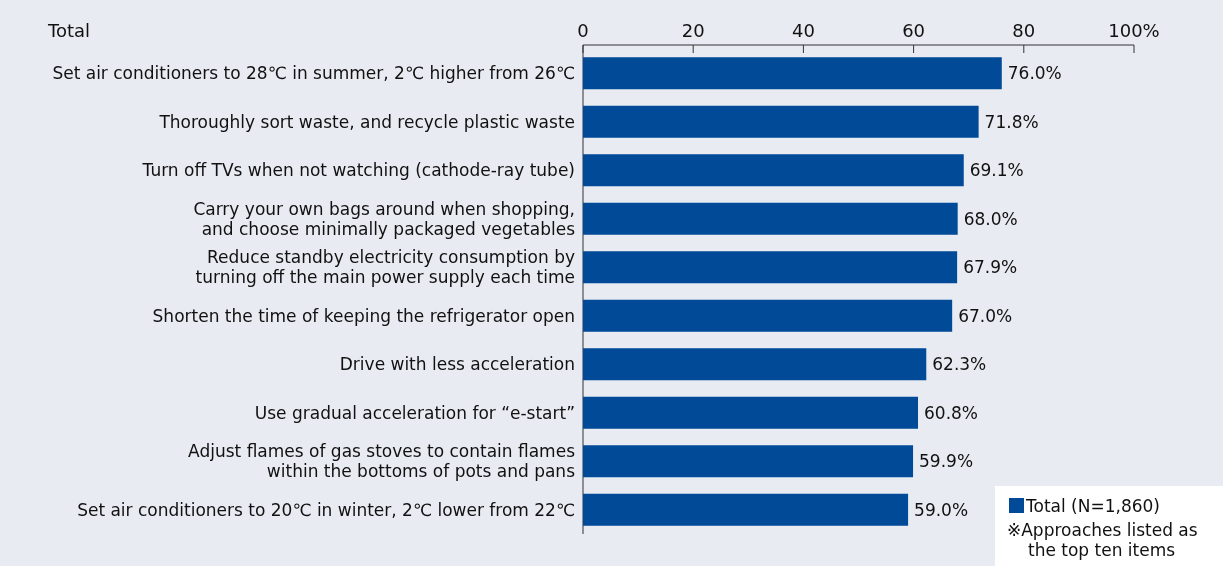 This screenshot has height=566, width=1223. What do you see at coordinates (326, 509) in the screenshot?
I see `y-tick-label: Set air conditioners to 20℃ in winter, 2℃ lower from 22℃` at bounding box center [326, 509].